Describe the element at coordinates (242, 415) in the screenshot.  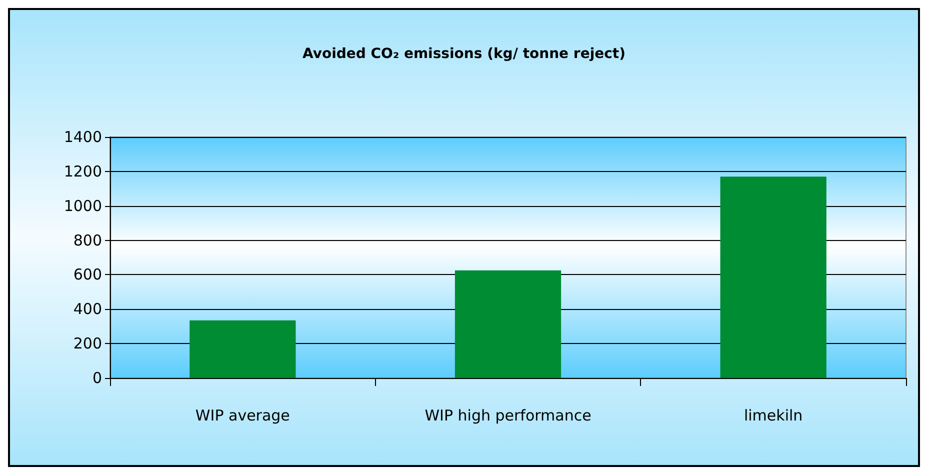
I see `x-tick-label: WIP average` at that location.